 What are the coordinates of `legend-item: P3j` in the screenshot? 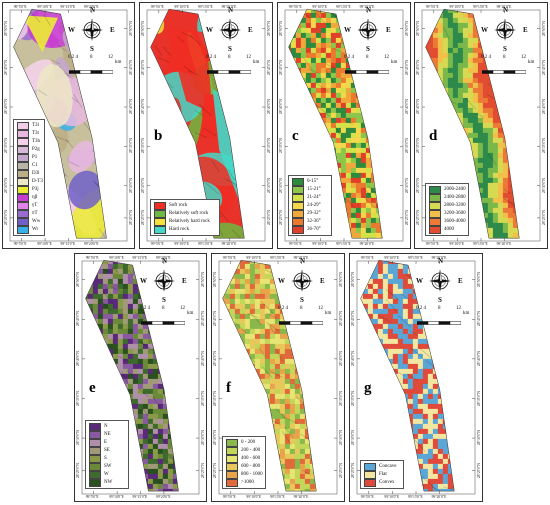 It's located at (29, 190).